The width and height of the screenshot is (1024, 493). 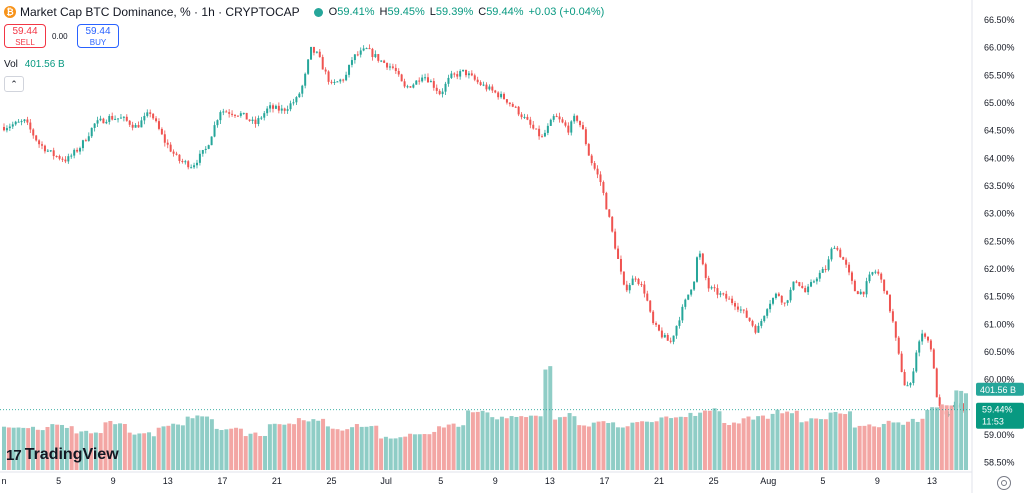 I want to click on sell-price: 59.44, so click(x=25, y=31).